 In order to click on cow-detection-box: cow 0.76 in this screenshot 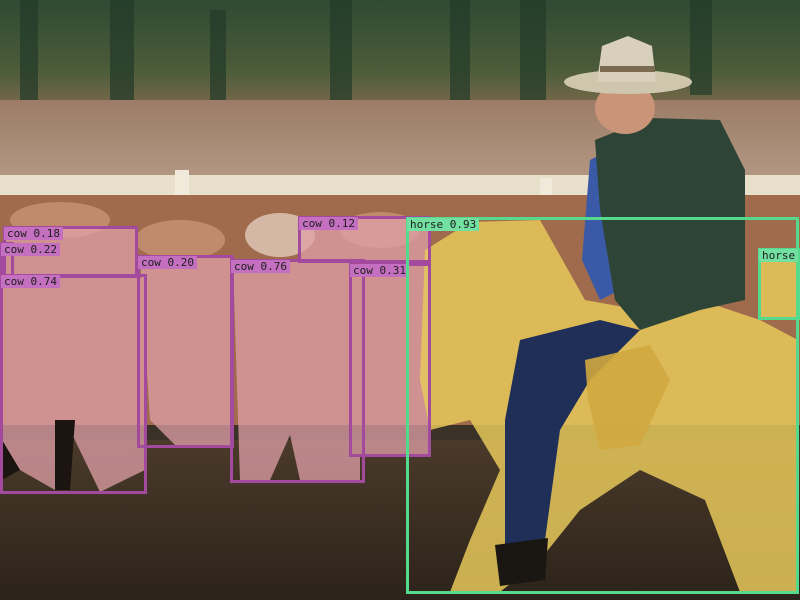, I will do `click(297, 371)`.